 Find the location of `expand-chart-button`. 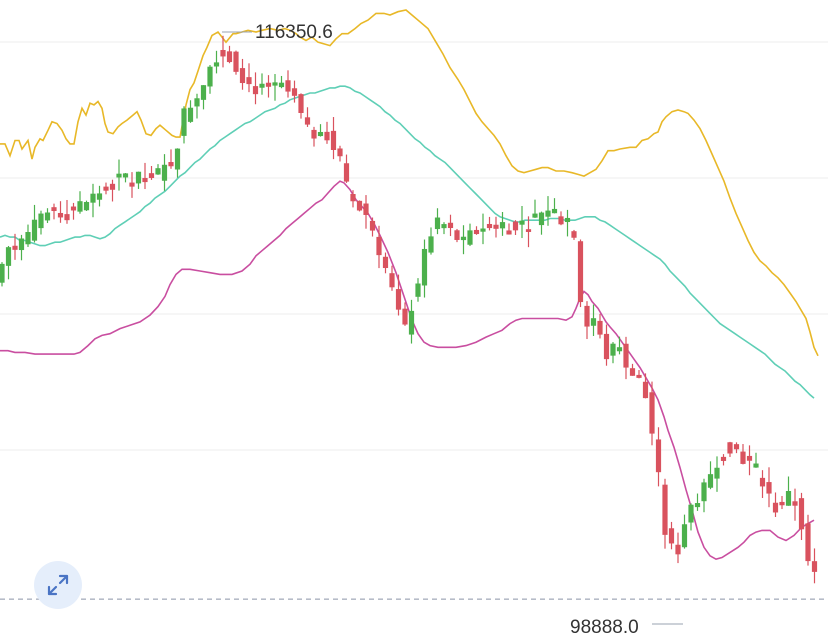

expand-chart-button is located at coordinates (58, 585).